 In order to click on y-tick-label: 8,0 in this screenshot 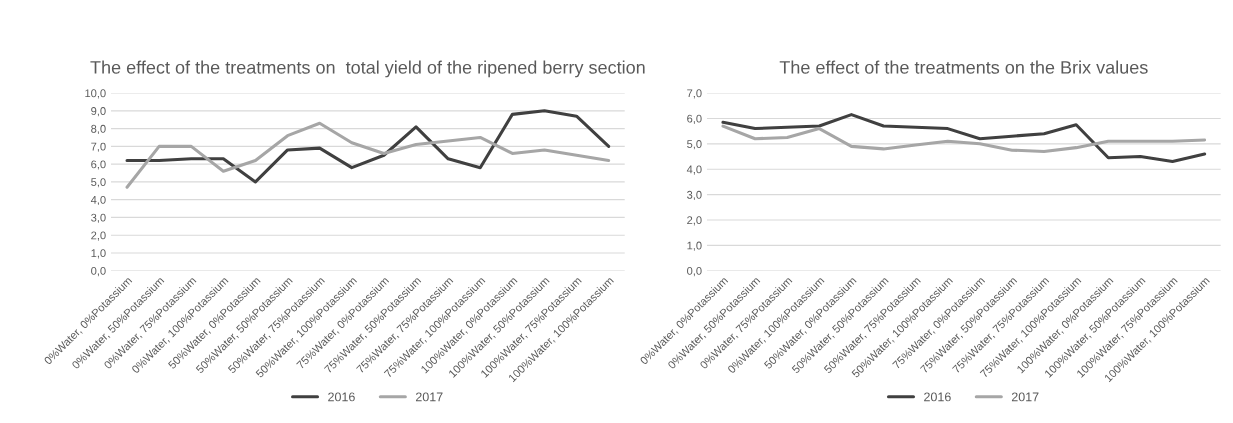, I will do `click(98, 129)`.